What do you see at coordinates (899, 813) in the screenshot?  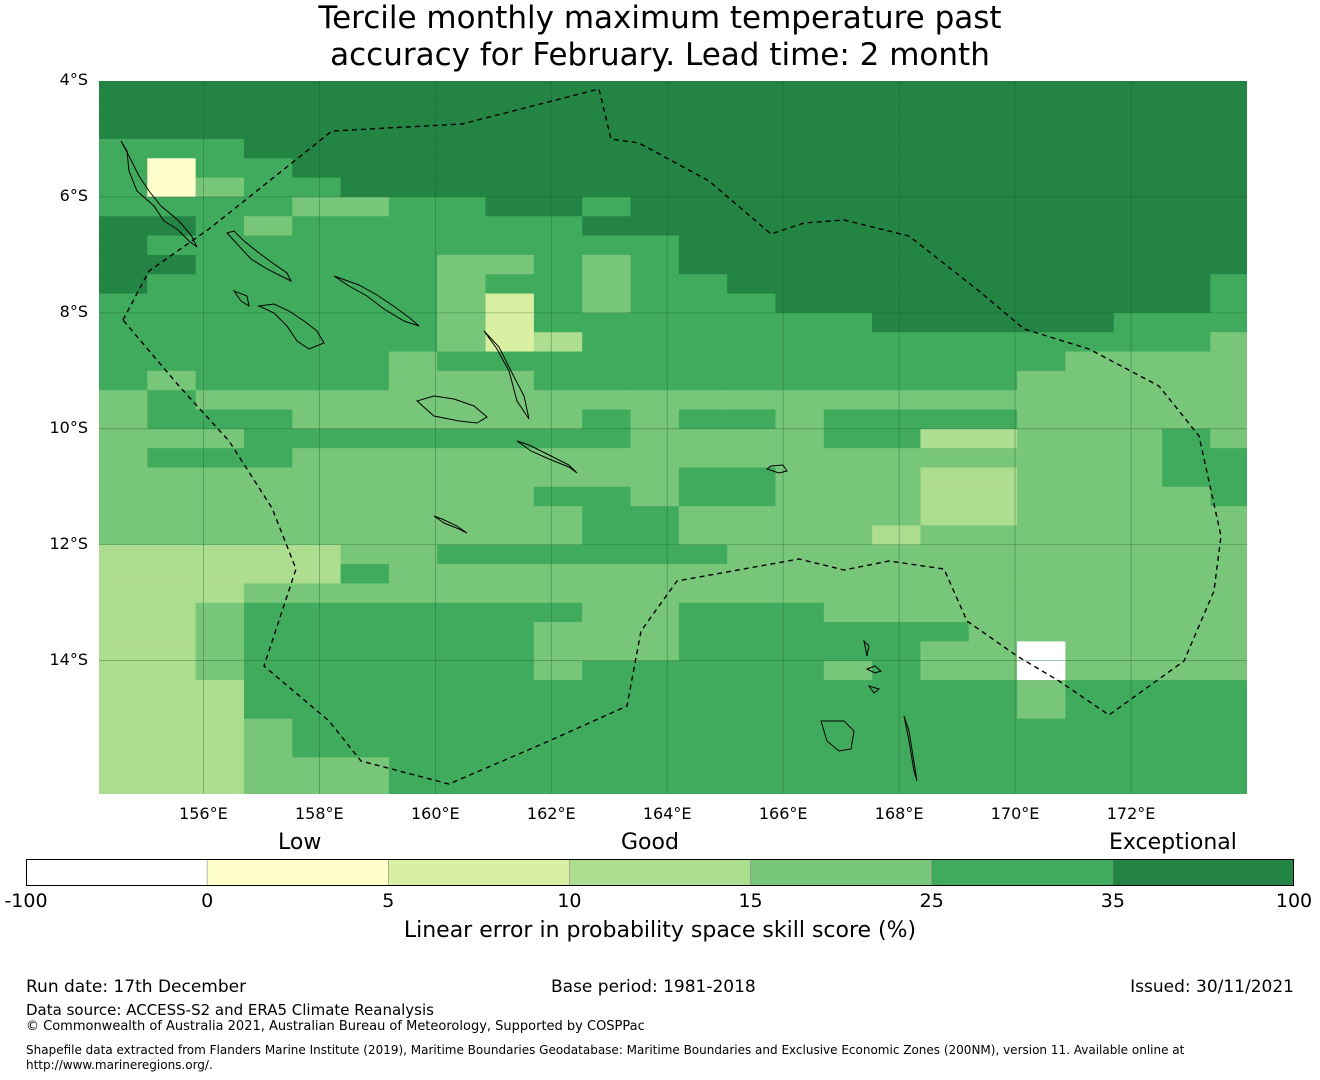 I see `lon-tick-label: 168°E` at bounding box center [899, 813].